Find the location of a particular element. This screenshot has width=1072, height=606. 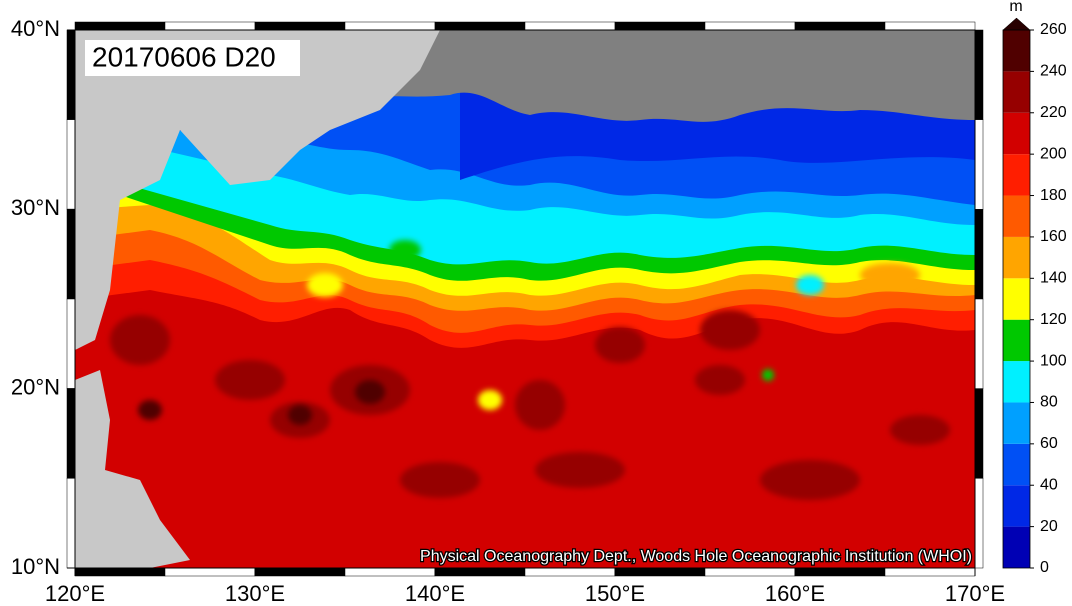

y-tick-label: 30°N is located at coordinates (35, 207).